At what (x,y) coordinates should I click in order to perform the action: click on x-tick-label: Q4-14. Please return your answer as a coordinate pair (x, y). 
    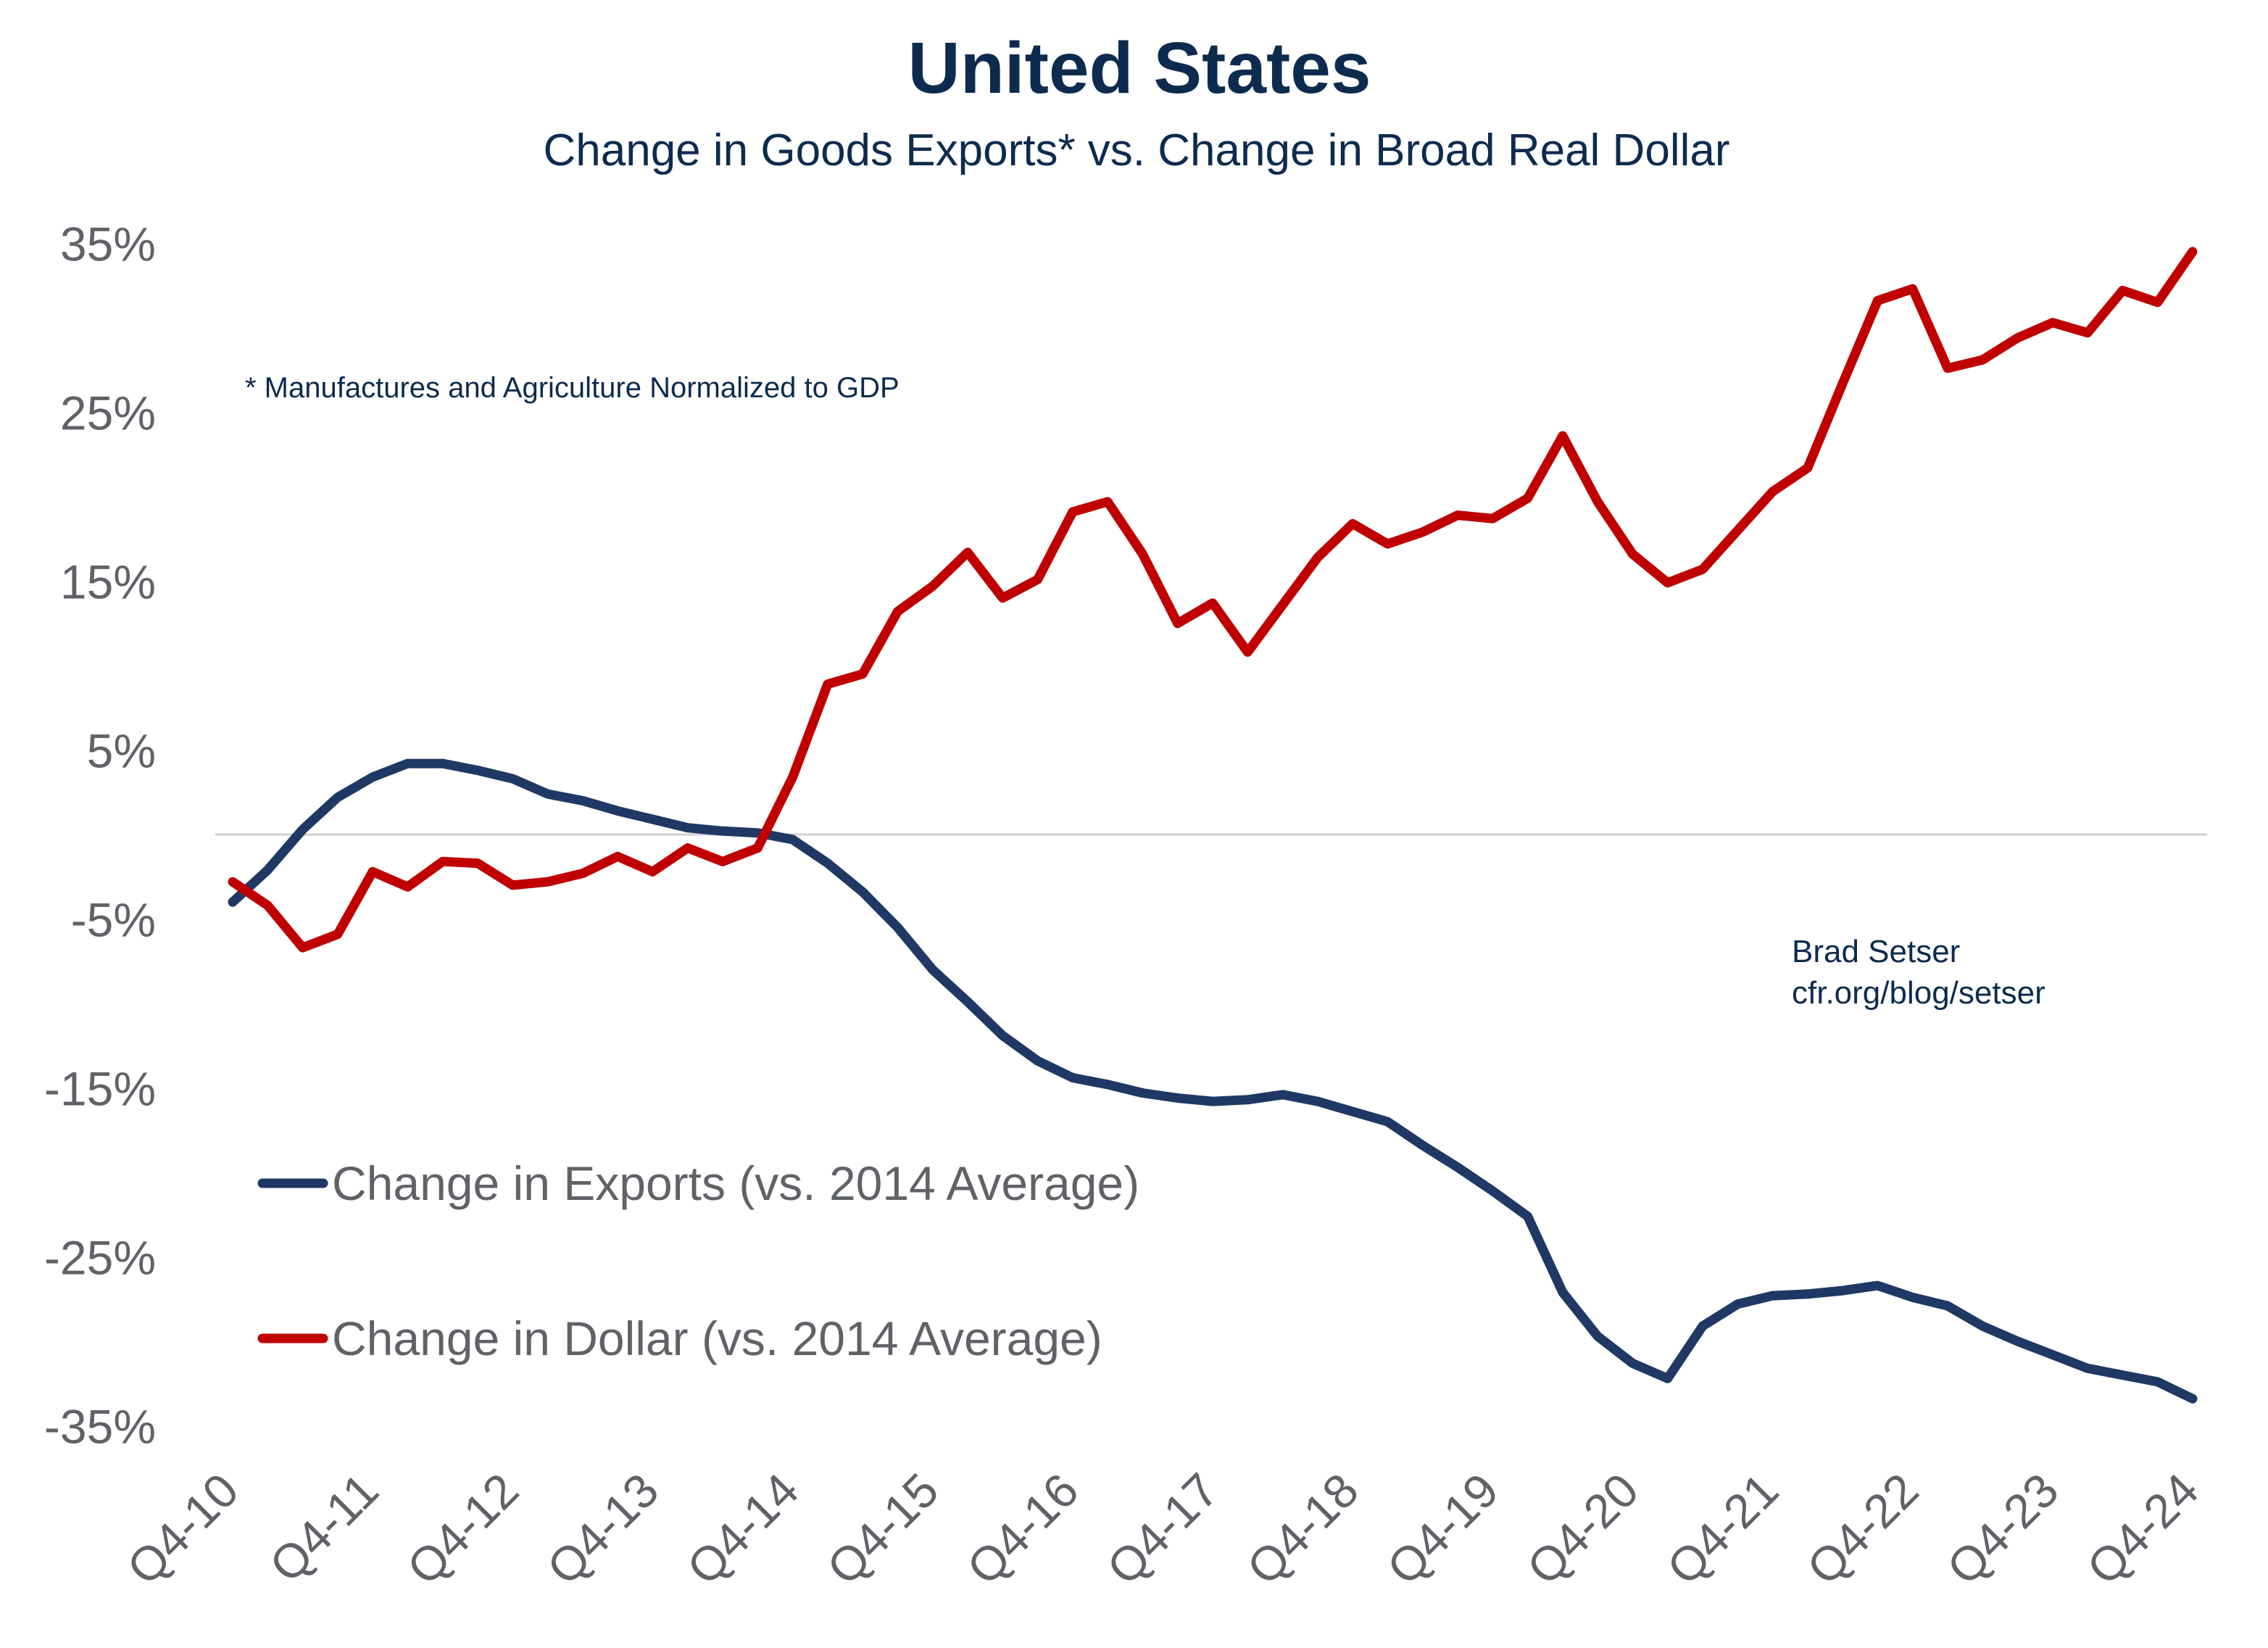
    Looking at the image, I should click on (742, 1529).